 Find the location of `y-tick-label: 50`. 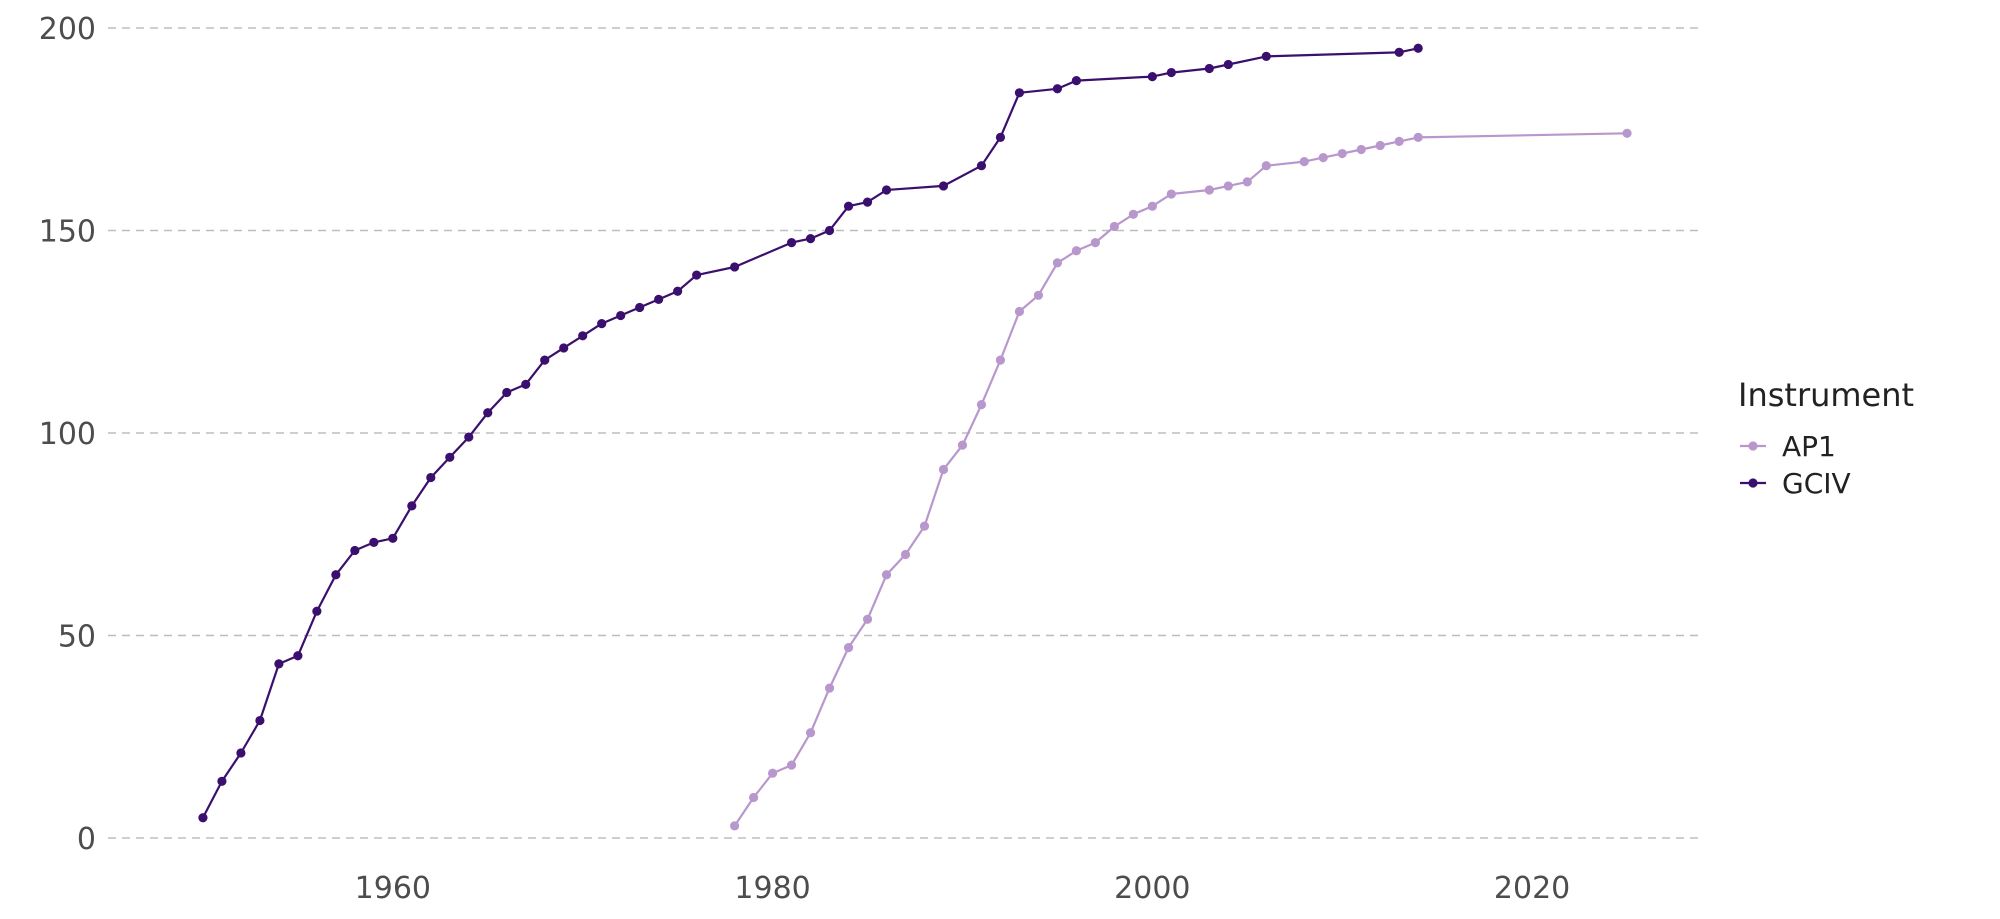

y-tick-label: 50 is located at coordinates (77, 637).